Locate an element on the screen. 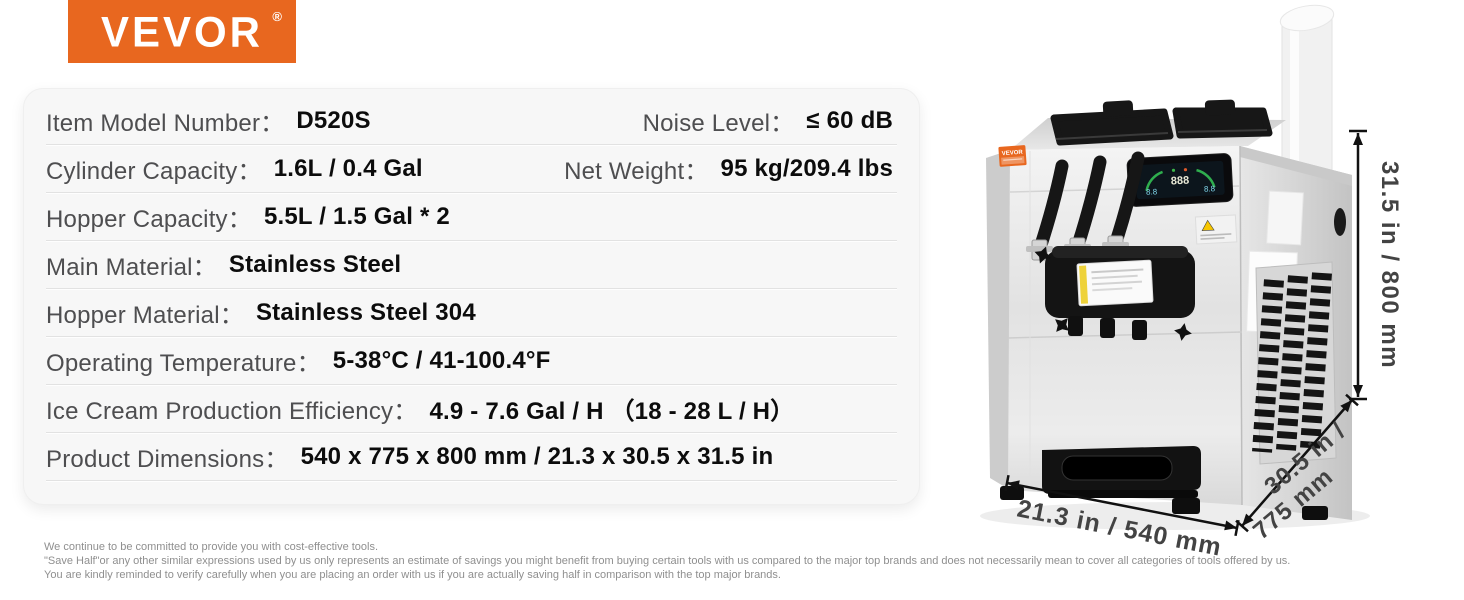 The width and height of the screenshot is (1464, 600). vevor-logo-text: VEVOR is located at coordinates (182, 31).